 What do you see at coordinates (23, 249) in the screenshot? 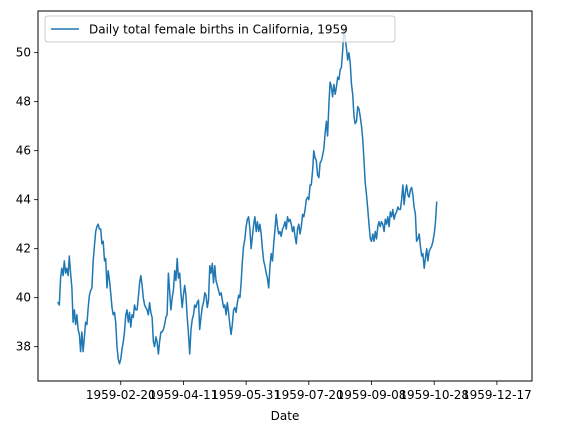
I see `y-tick-label: 42` at bounding box center [23, 249].